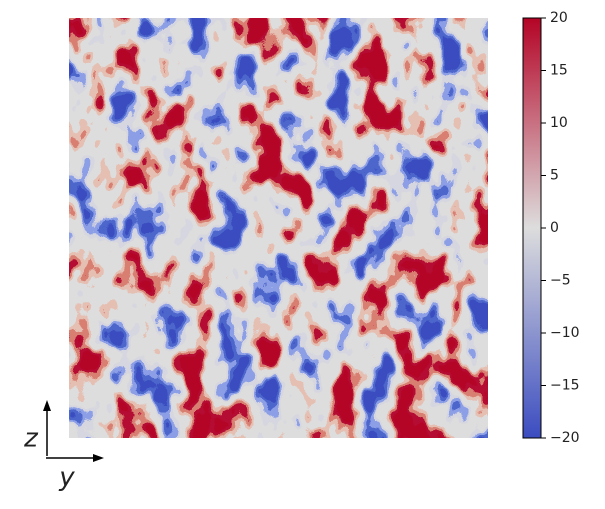 The image size is (605, 509). What do you see at coordinates (66, 478) in the screenshot?
I see `y-axis-label: y` at bounding box center [66, 478].